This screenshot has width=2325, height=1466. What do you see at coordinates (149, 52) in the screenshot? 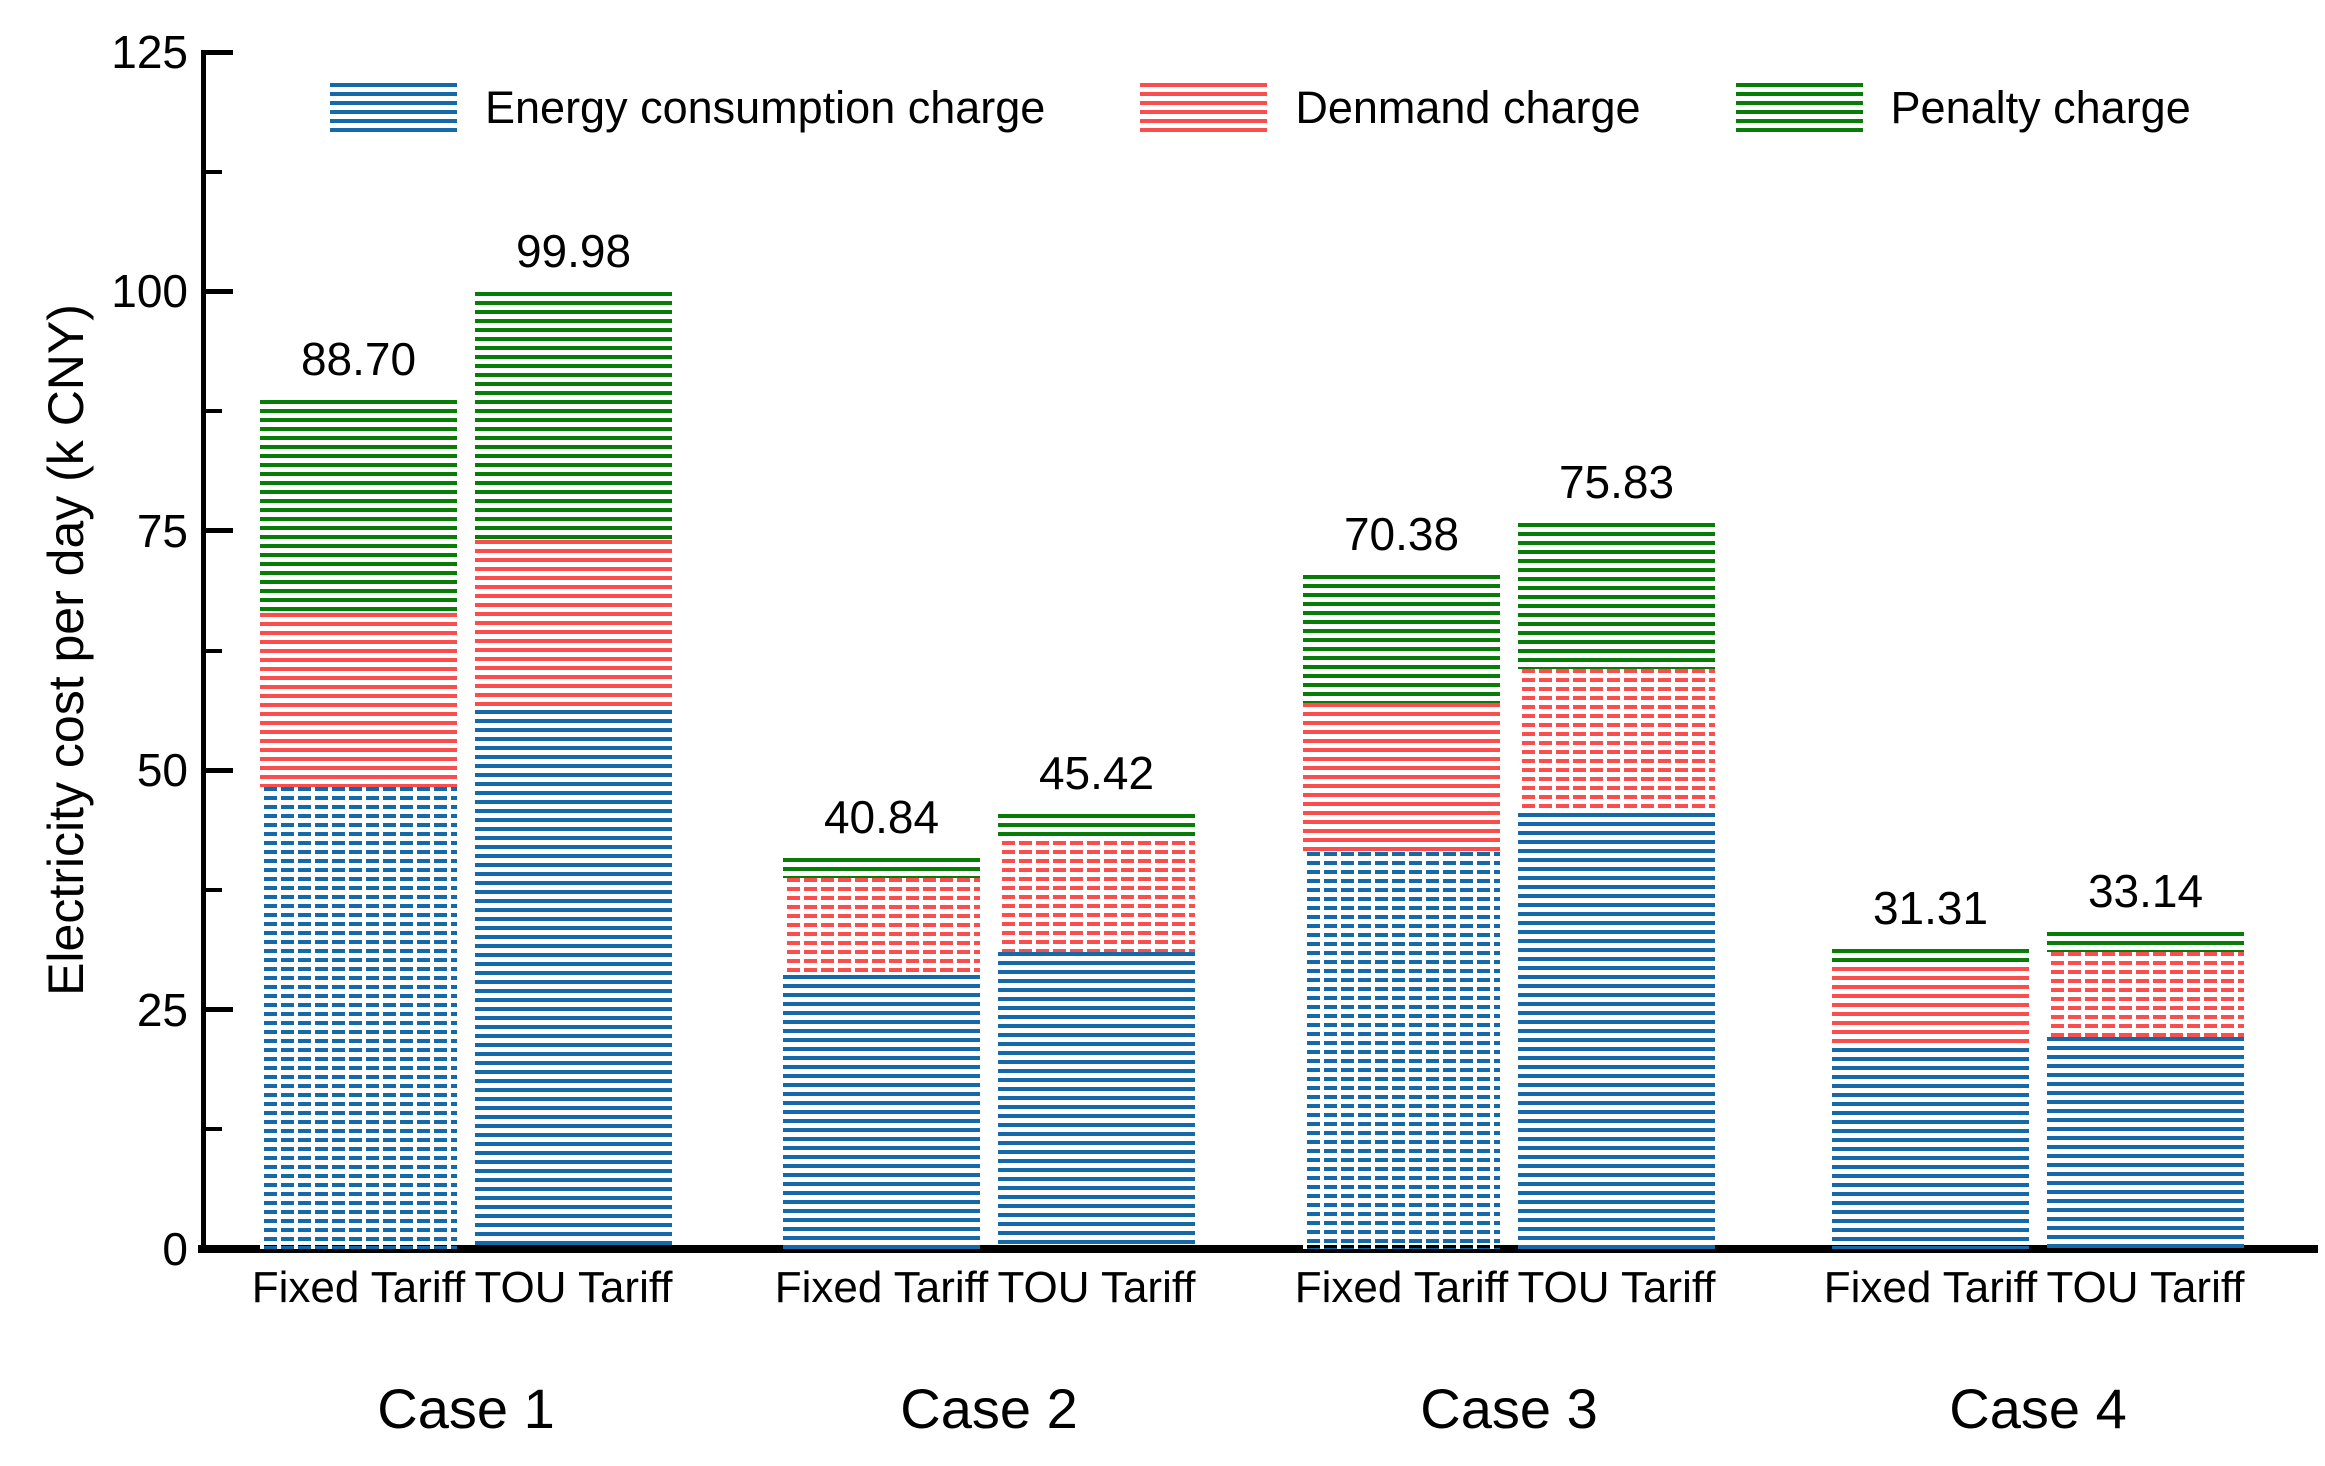
I see `y-axis-tick-label: 125` at bounding box center [149, 52].